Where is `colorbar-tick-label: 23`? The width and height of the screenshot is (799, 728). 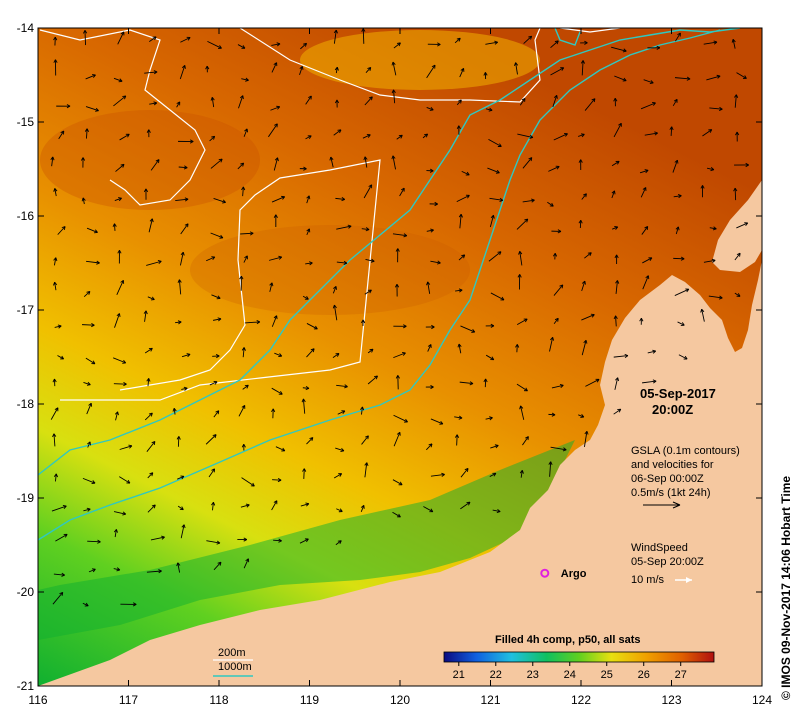
colorbar-tick-label: 23 is located at coordinates (533, 675).